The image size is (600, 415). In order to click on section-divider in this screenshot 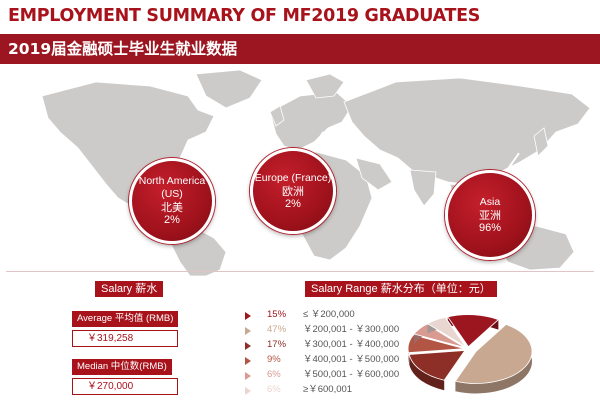, I will do `click(300, 271)`.